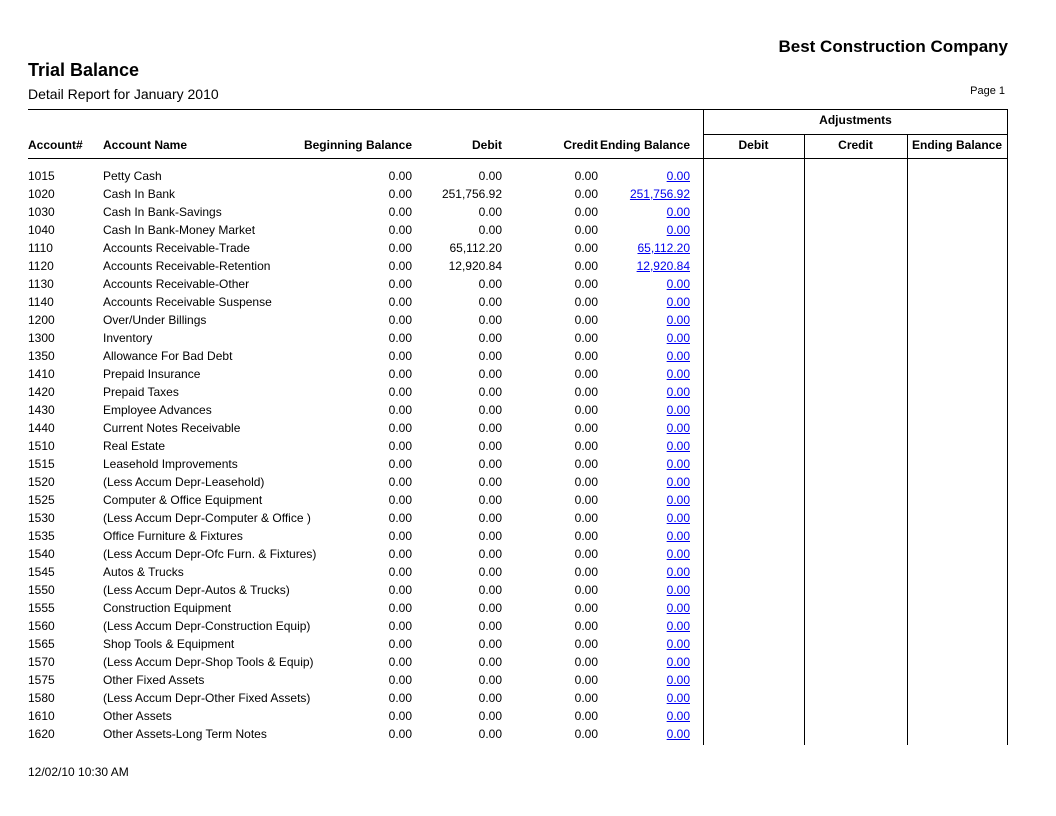  Describe the element at coordinates (207, 626) in the screenshot. I see `account-name: (Less Accum Depr-Construction Equip)` at that location.